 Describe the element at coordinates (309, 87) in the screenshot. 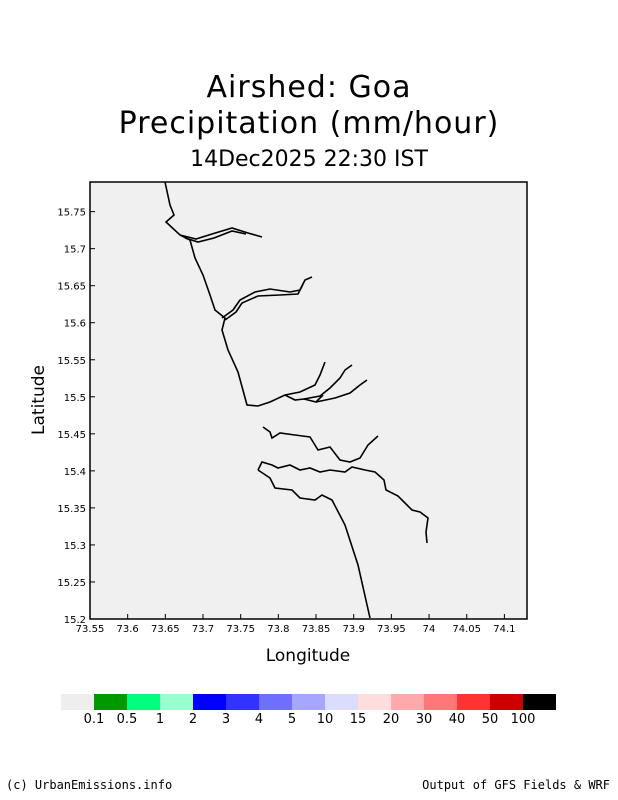

I see `title-airshed: Airshed: Goa` at that location.